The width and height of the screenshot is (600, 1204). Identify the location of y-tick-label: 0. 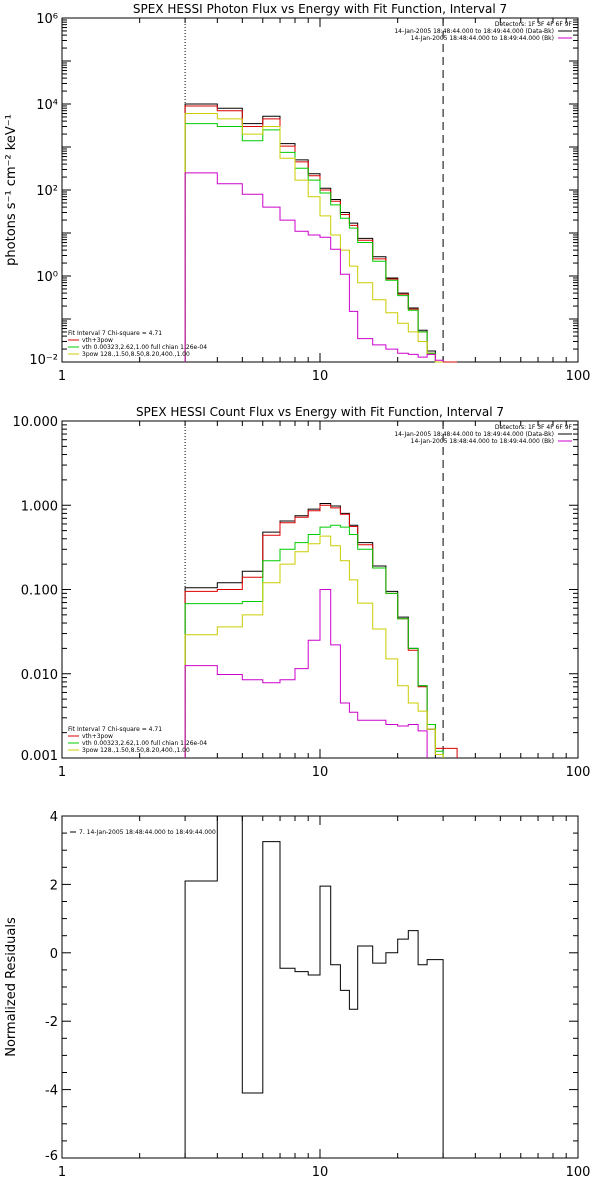
(54, 954).